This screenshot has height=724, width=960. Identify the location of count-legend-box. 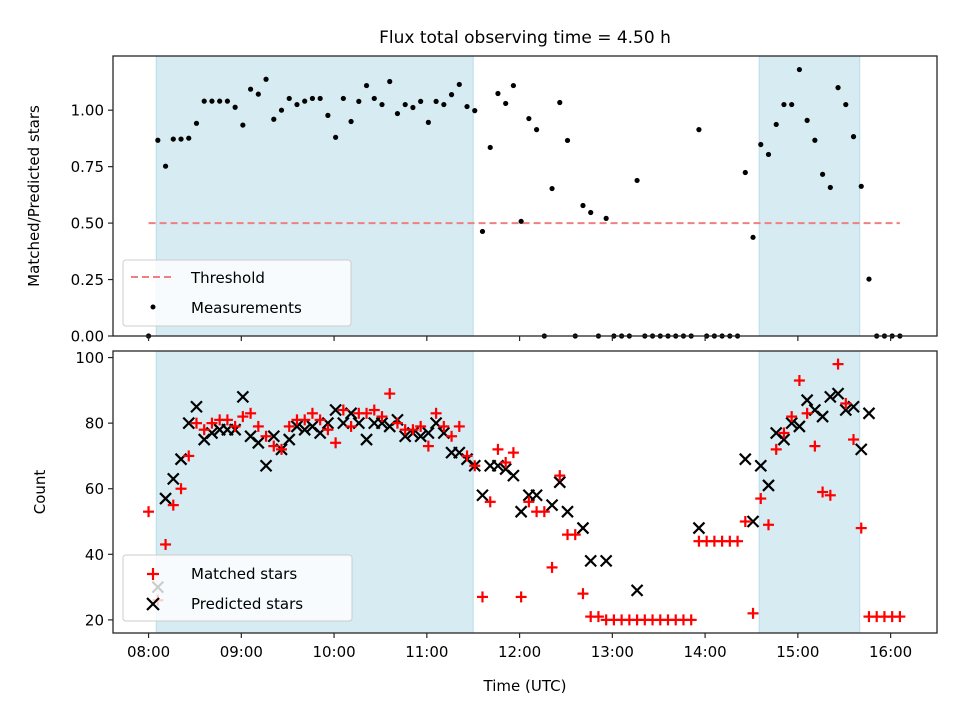
(237, 588).